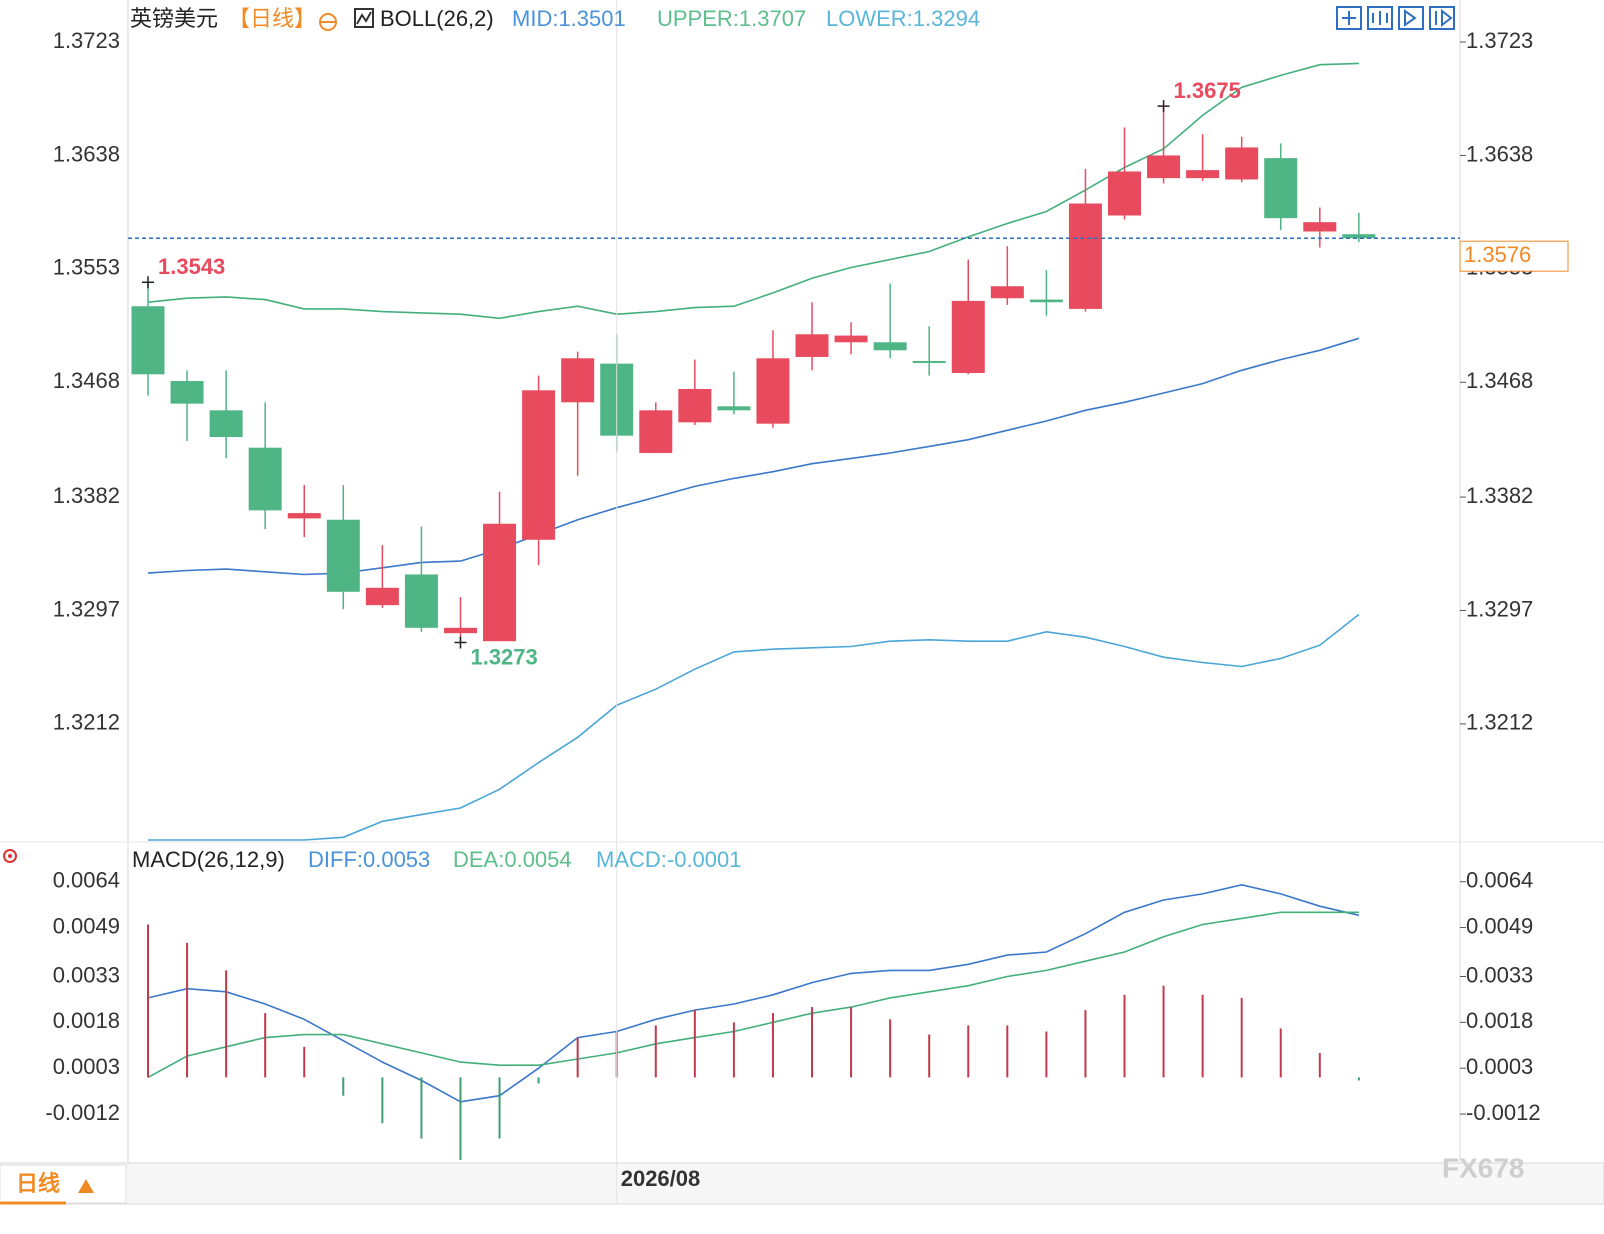  I want to click on y-tick-label: 0.0018, so click(86, 1020).